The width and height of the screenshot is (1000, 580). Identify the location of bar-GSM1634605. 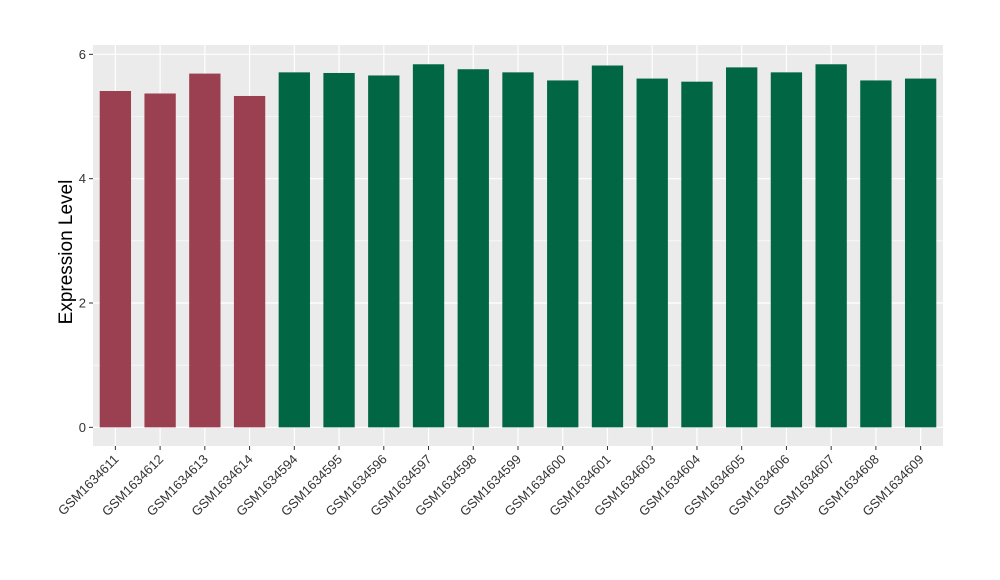
(742, 247).